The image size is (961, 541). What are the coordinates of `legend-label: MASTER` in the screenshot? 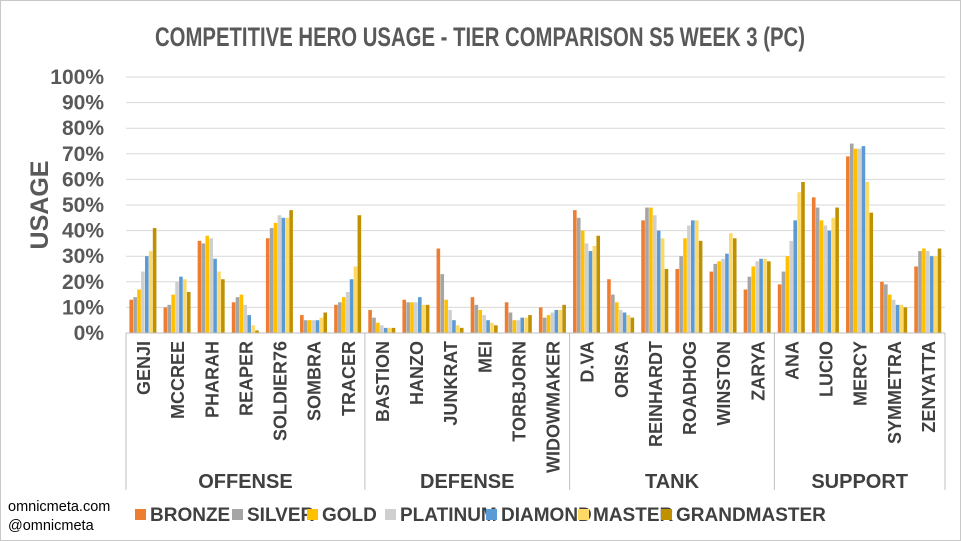 It's located at (633, 515).